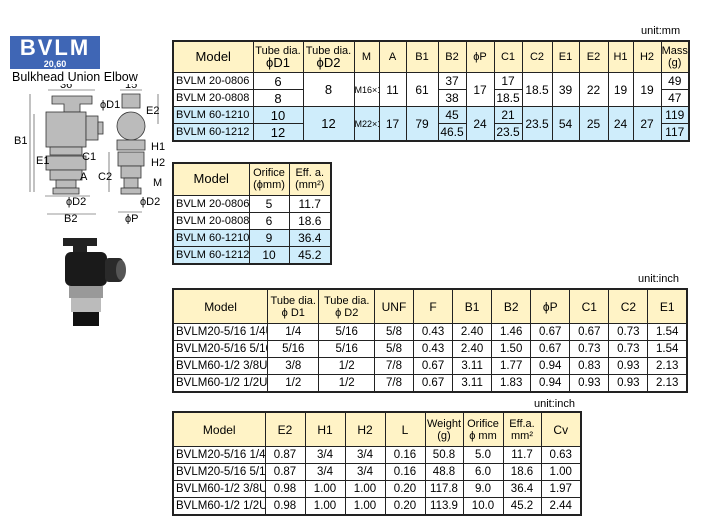  Describe the element at coordinates (278, 115) in the screenshot. I see `cell: 10` at that location.